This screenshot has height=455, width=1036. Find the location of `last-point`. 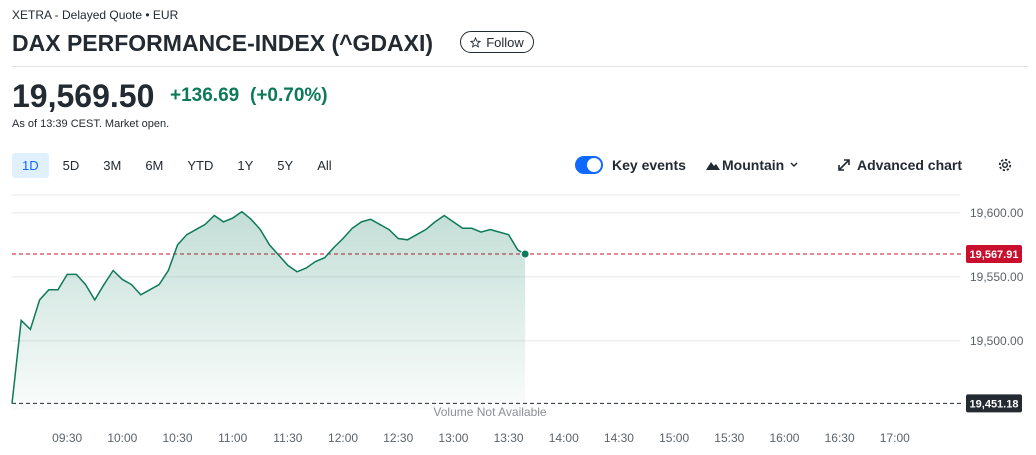

last-point is located at coordinates (525, 254).